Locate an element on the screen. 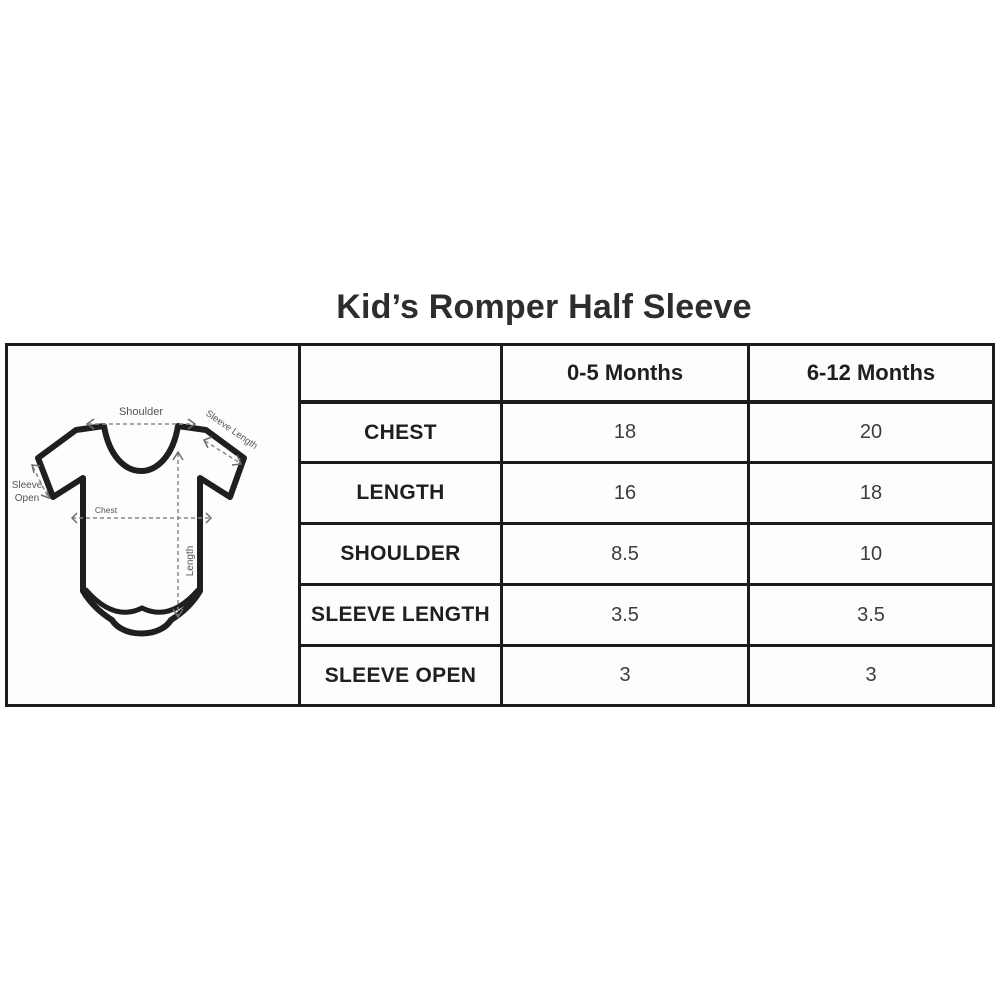 The image size is (1000, 1000). sleeve-open-measure-line is located at coordinates (40, 482).